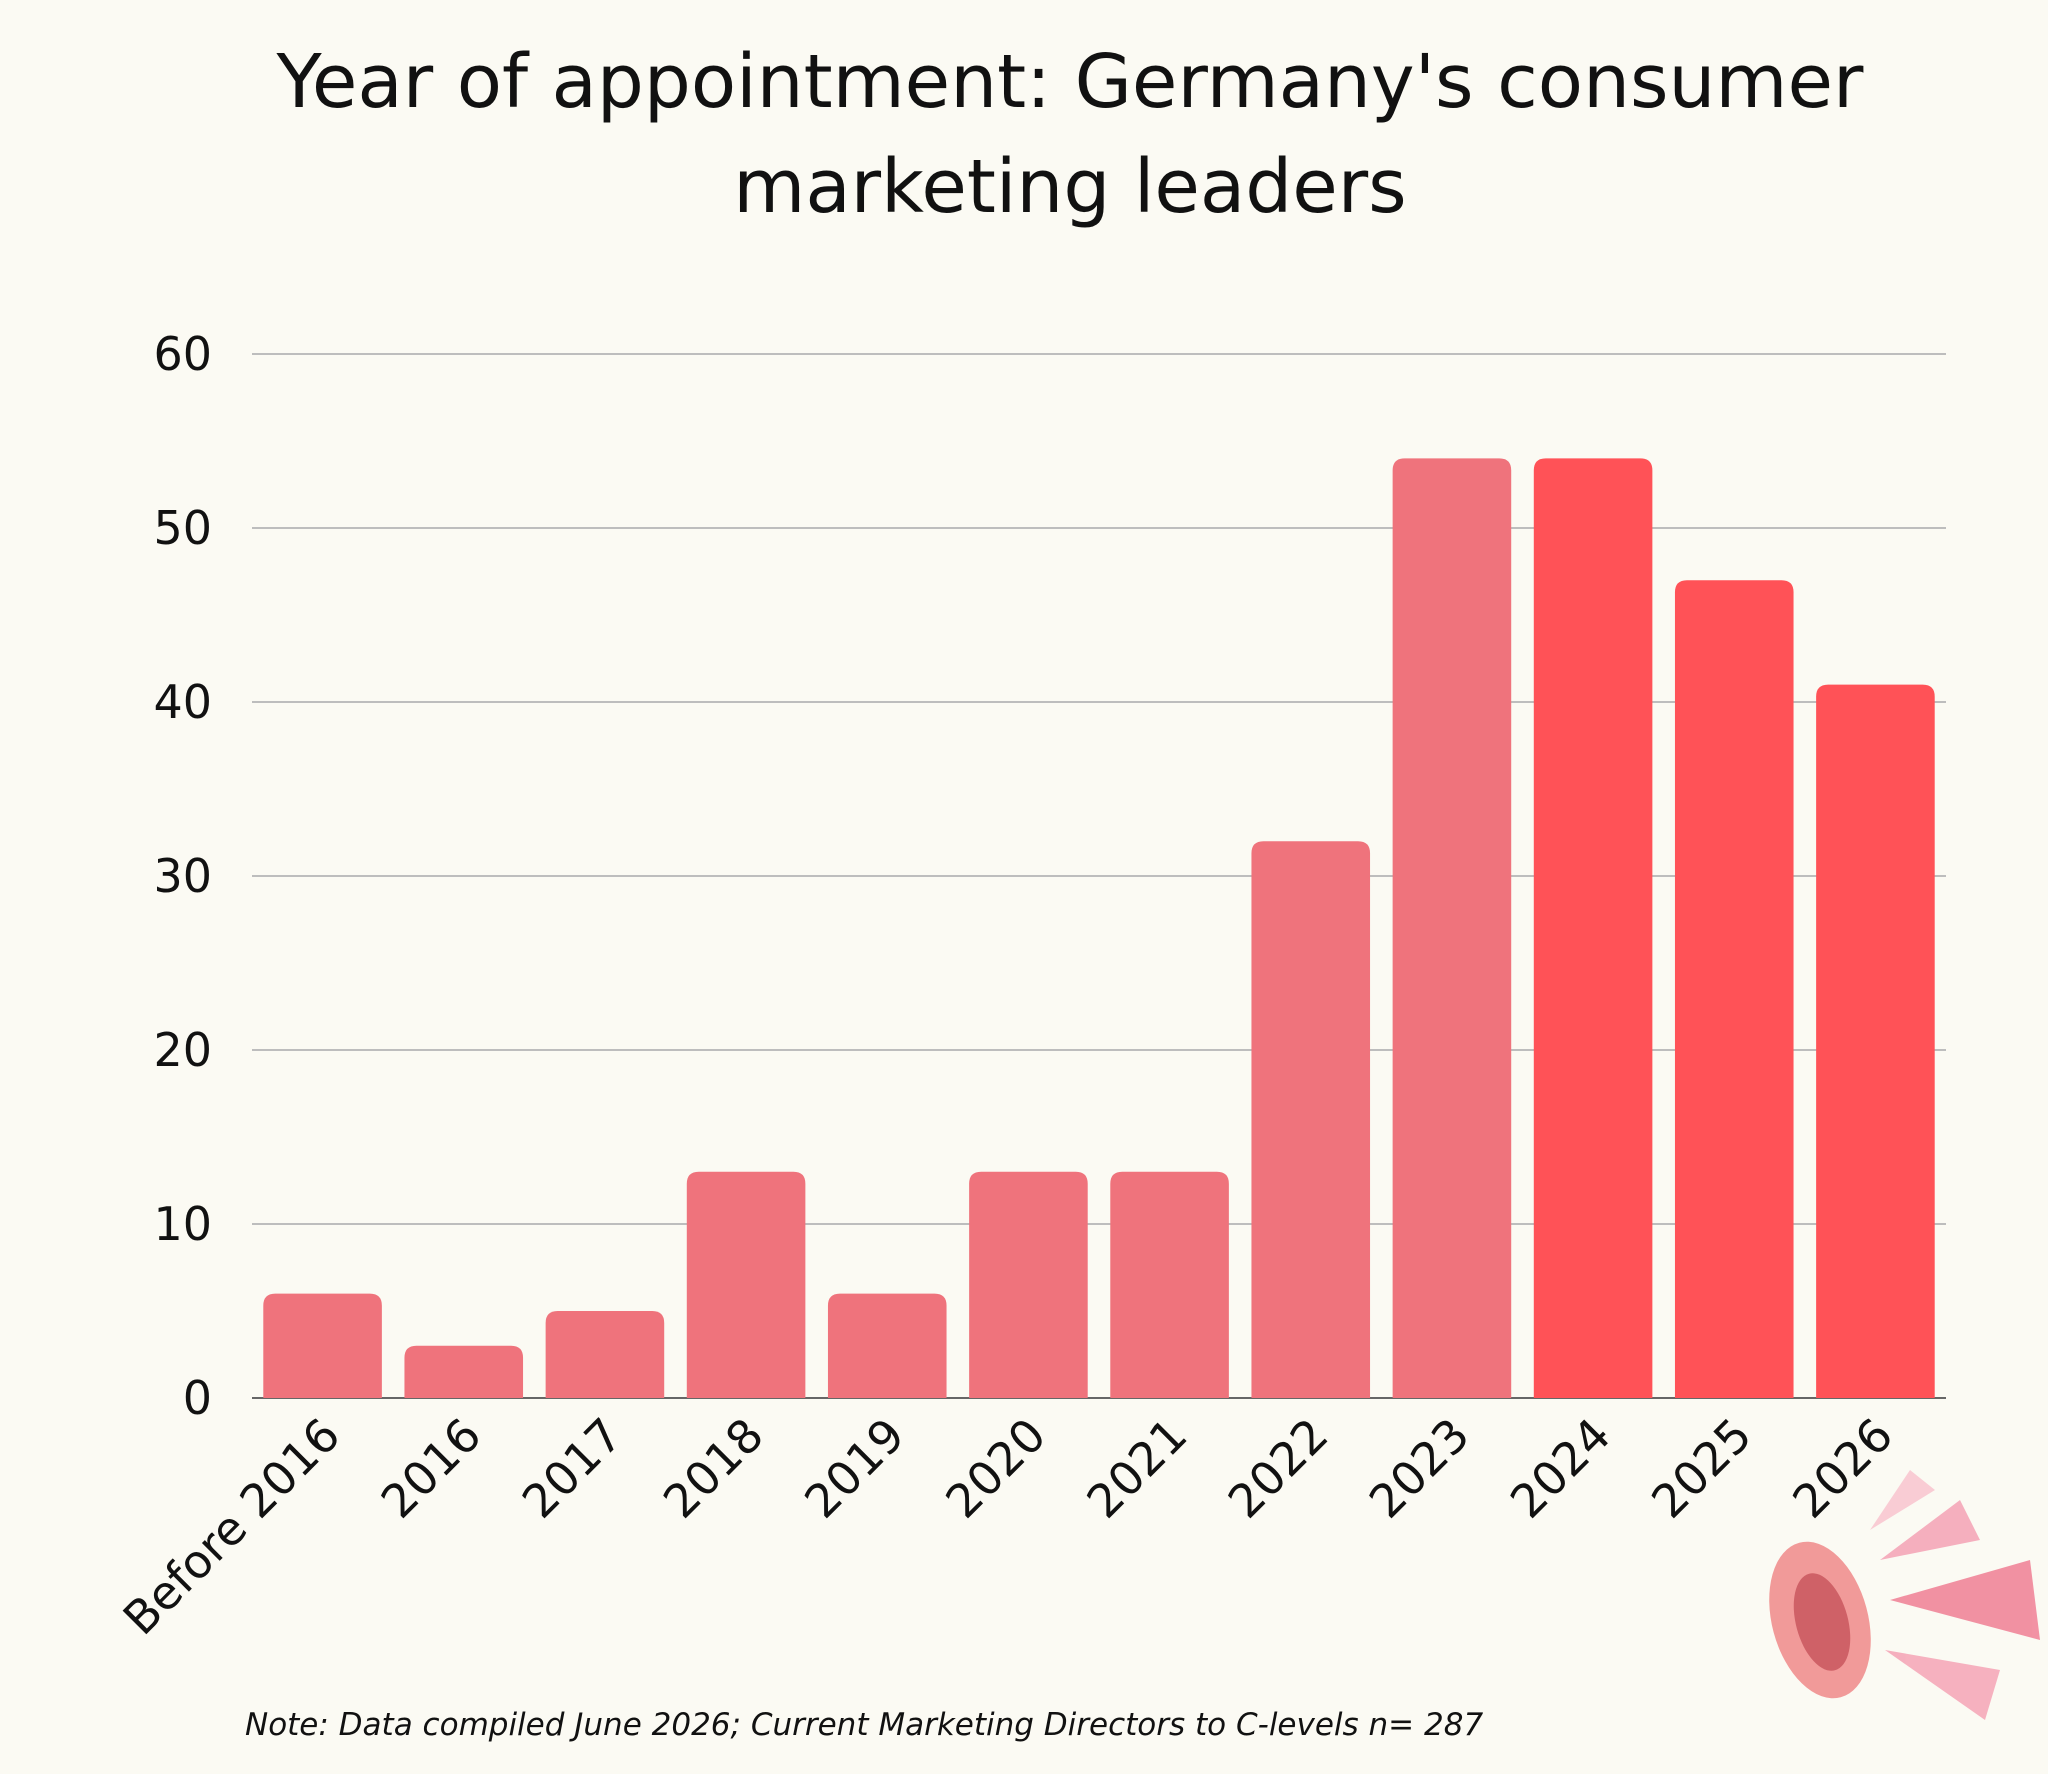  What do you see at coordinates (1419, 1468) in the screenshot?
I see `x-tick-label: 2023` at bounding box center [1419, 1468].